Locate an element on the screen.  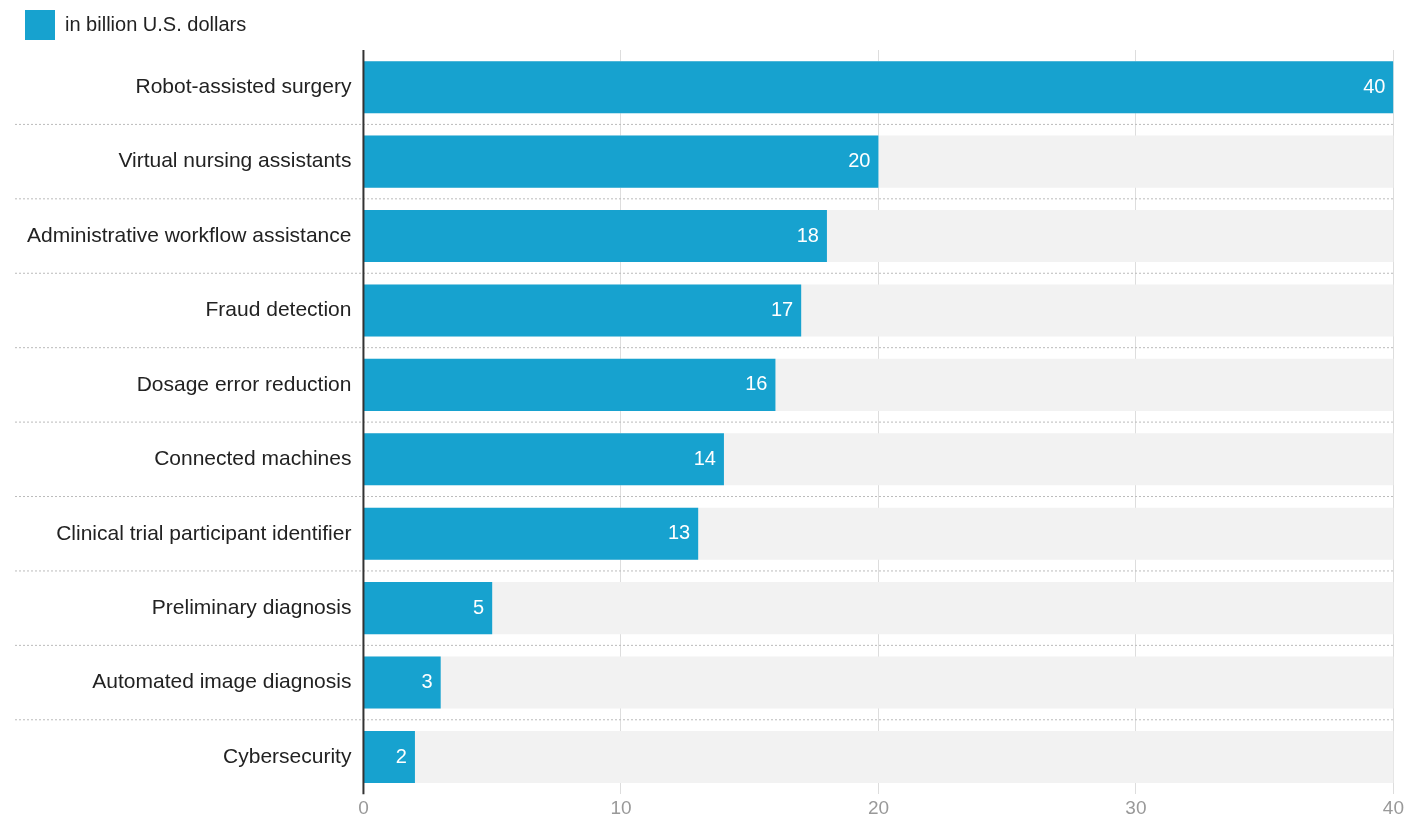
y-tick-label: Cybersecurity is located at coordinates (287, 755).